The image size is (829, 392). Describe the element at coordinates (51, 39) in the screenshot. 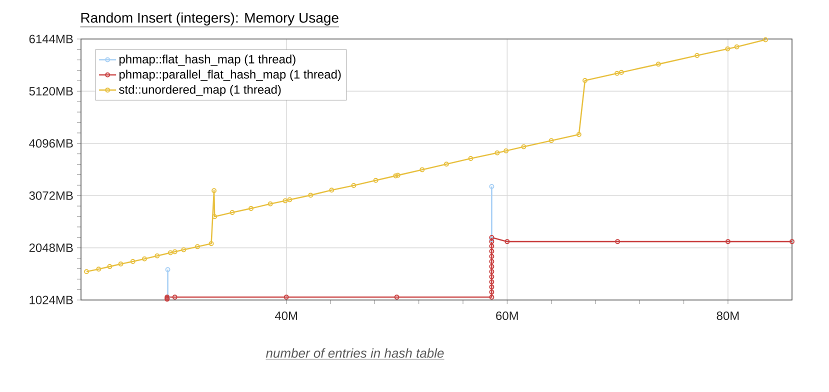

I see `y-tick-label: 6144MB` at that location.